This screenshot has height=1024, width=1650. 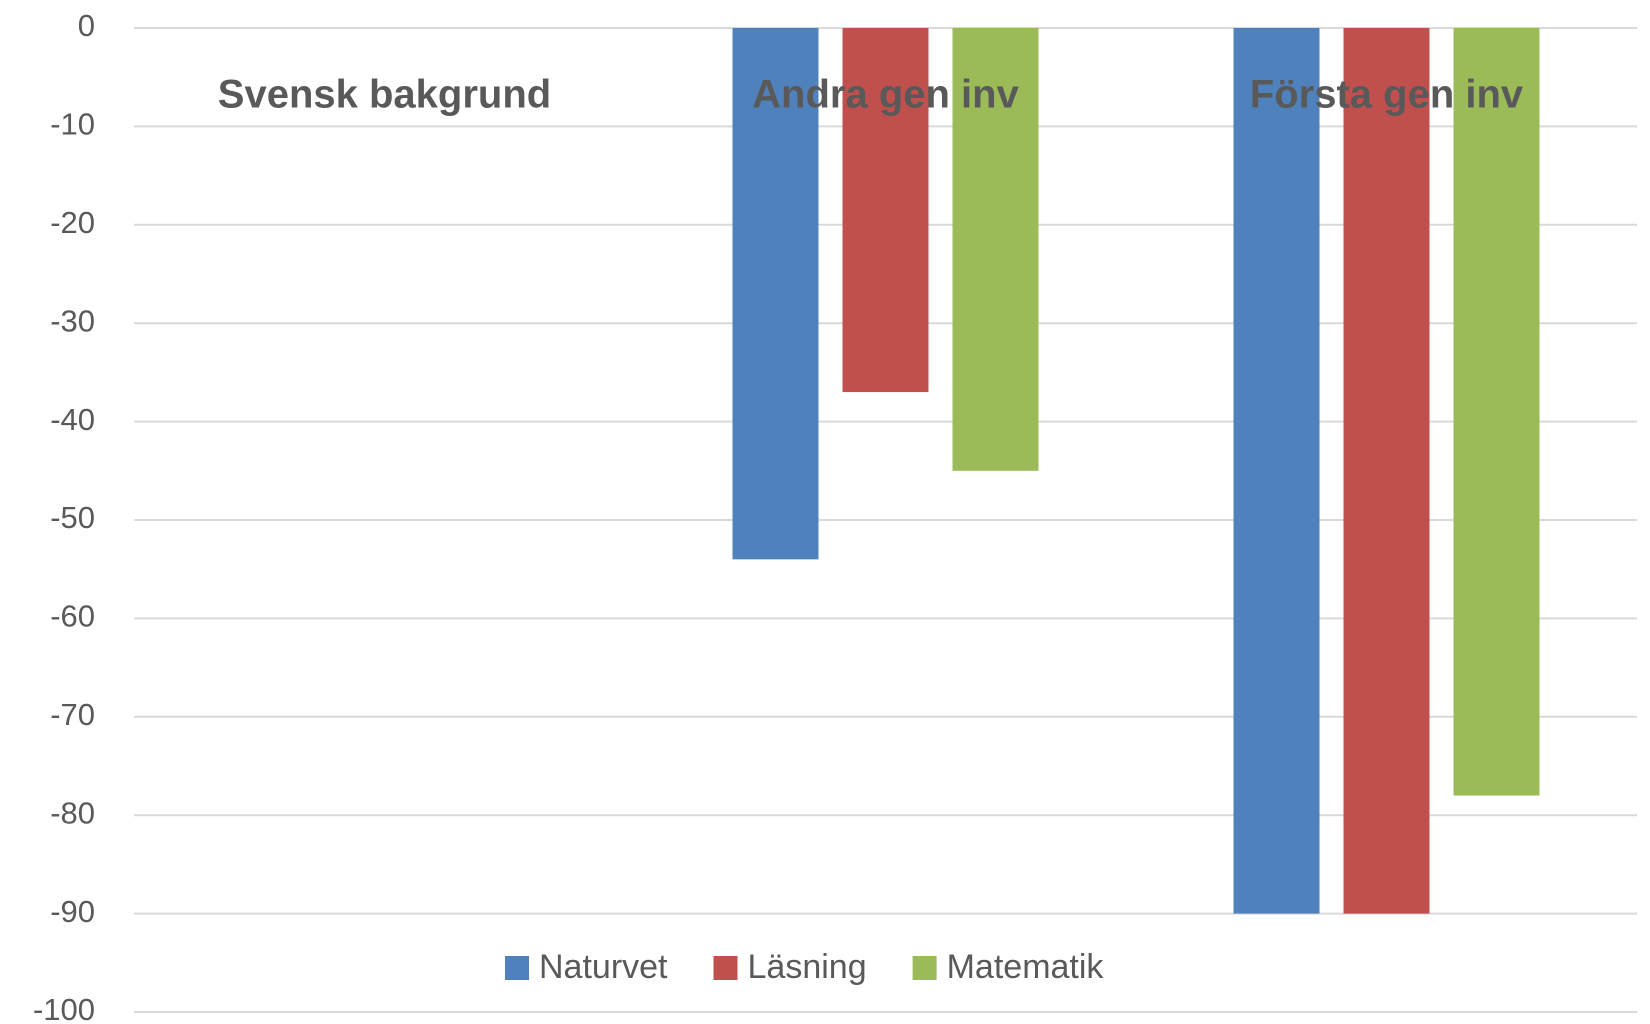 I want to click on y-tick-label: -10, so click(x=72, y=124).